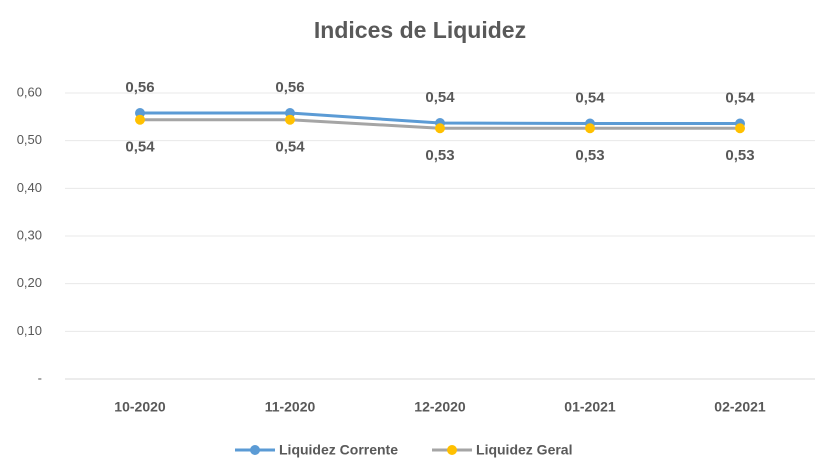 Image resolution: width=826 pixels, height=459 pixels. What do you see at coordinates (290, 407) in the screenshot?
I see `x-tick-label: 11-2020` at bounding box center [290, 407].